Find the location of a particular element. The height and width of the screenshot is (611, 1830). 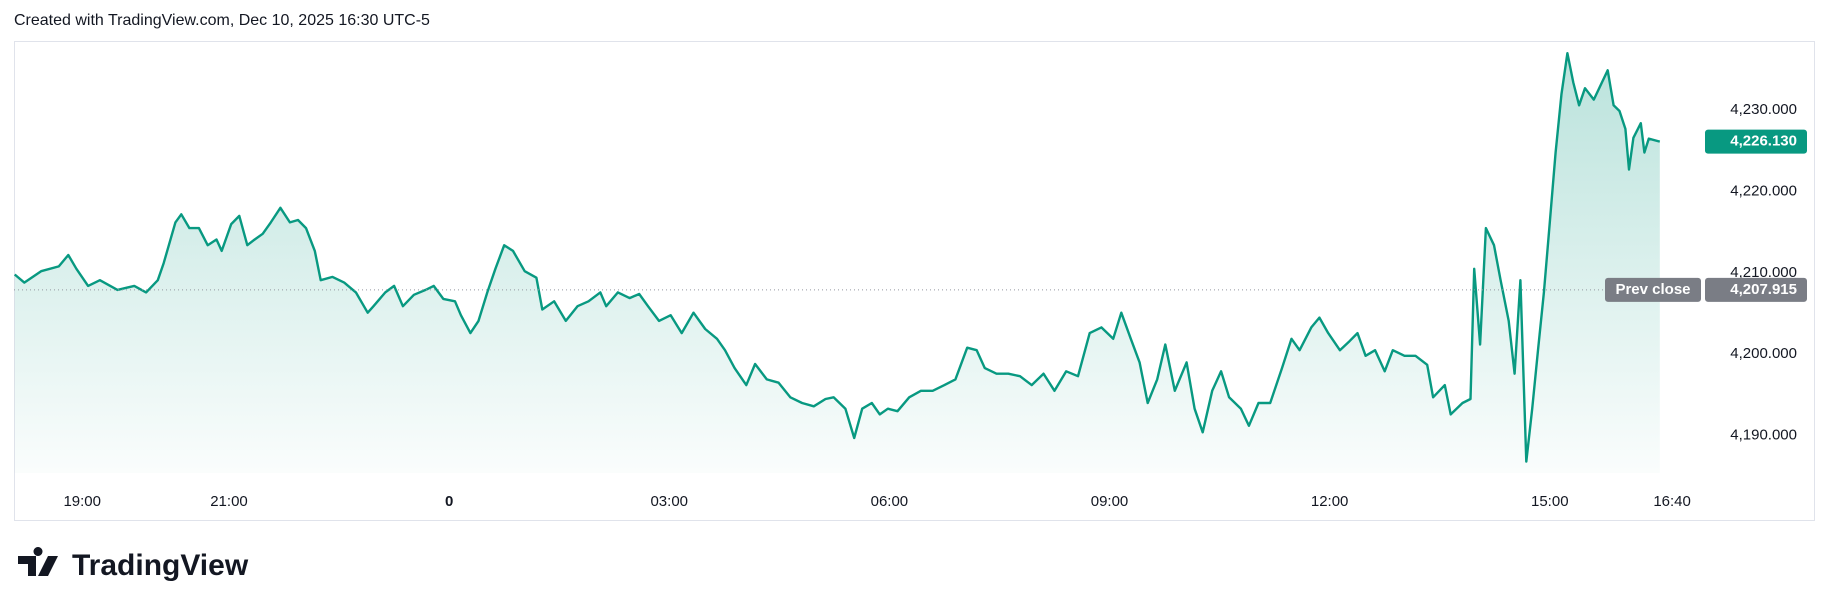

brand-logo is located at coordinates (38, 561).